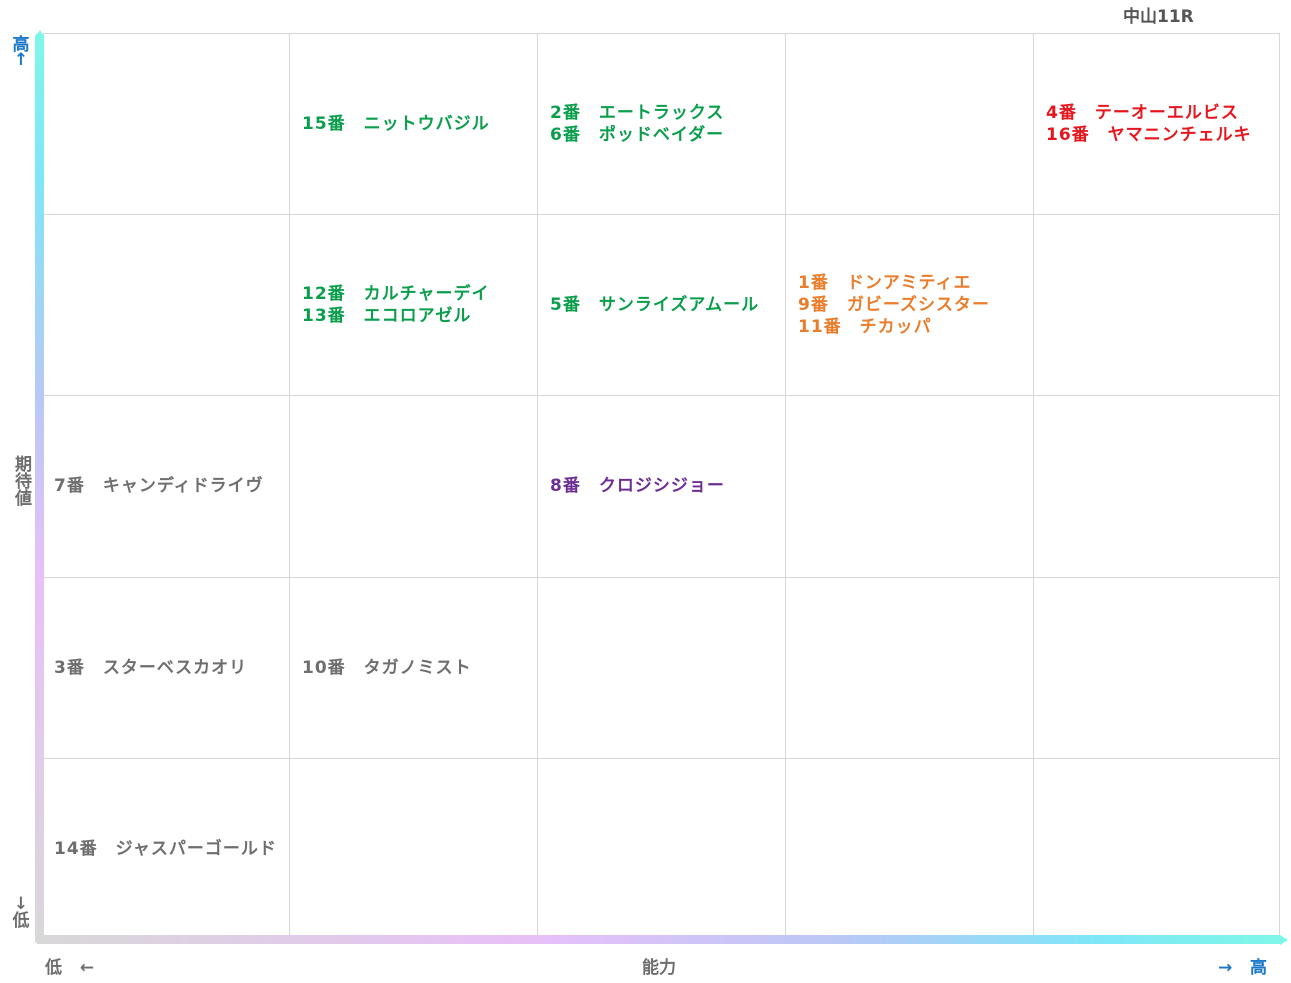 The image size is (1291, 983). What do you see at coordinates (39, 488) in the screenshot?
I see `y-axis-bar` at bounding box center [39, 488].